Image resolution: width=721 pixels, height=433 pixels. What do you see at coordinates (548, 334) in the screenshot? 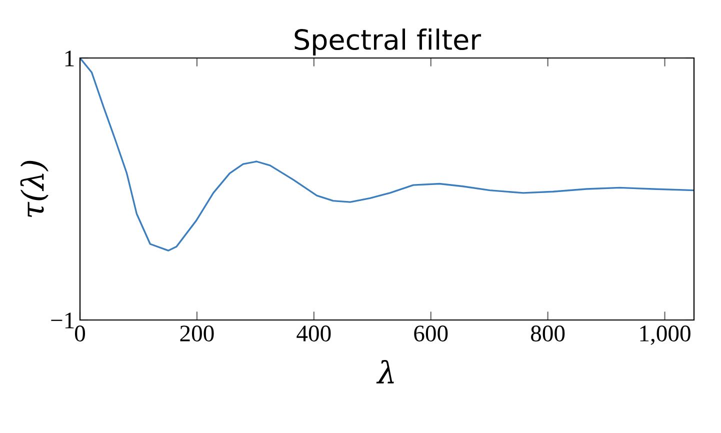
I see `x-tick-label: 800` at bounding box center [548, 334].